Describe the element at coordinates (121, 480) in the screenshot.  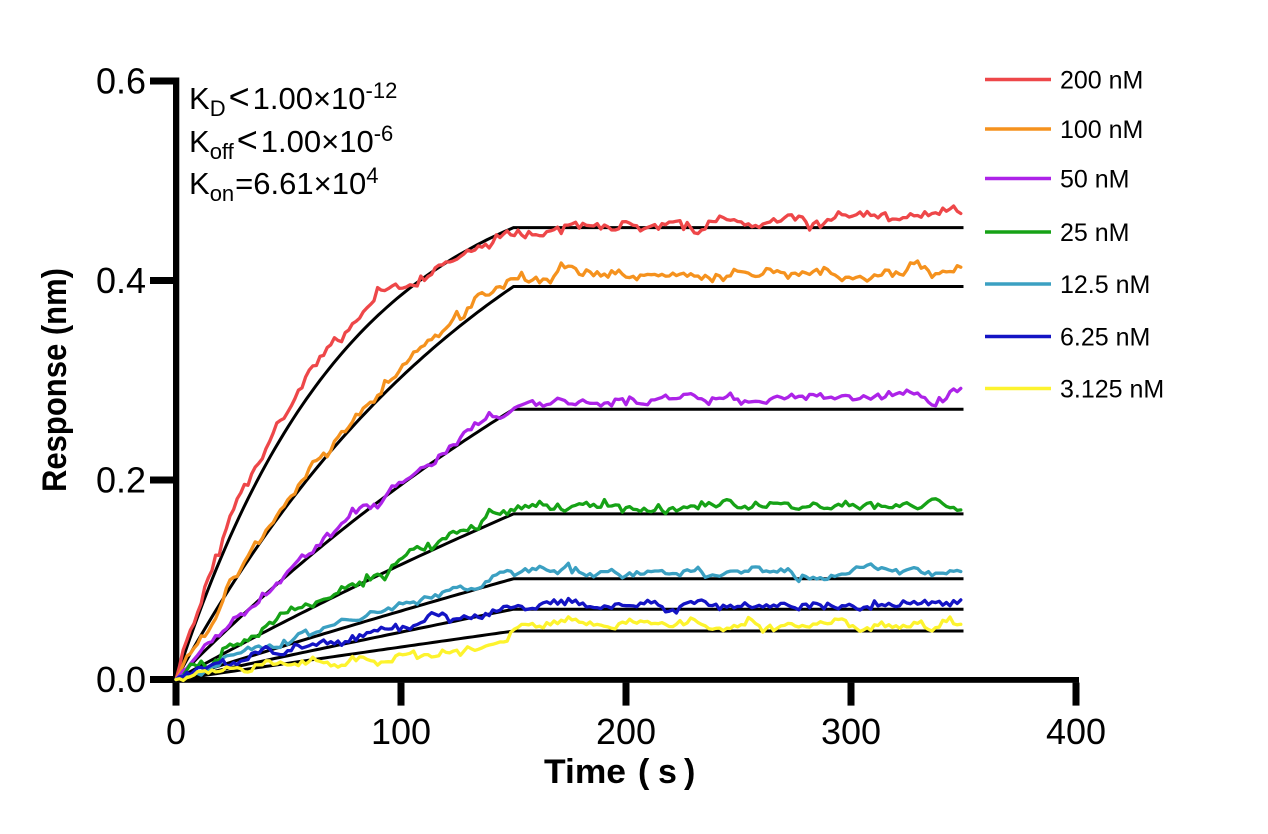
I see `svg-text: 0.2` at that location.